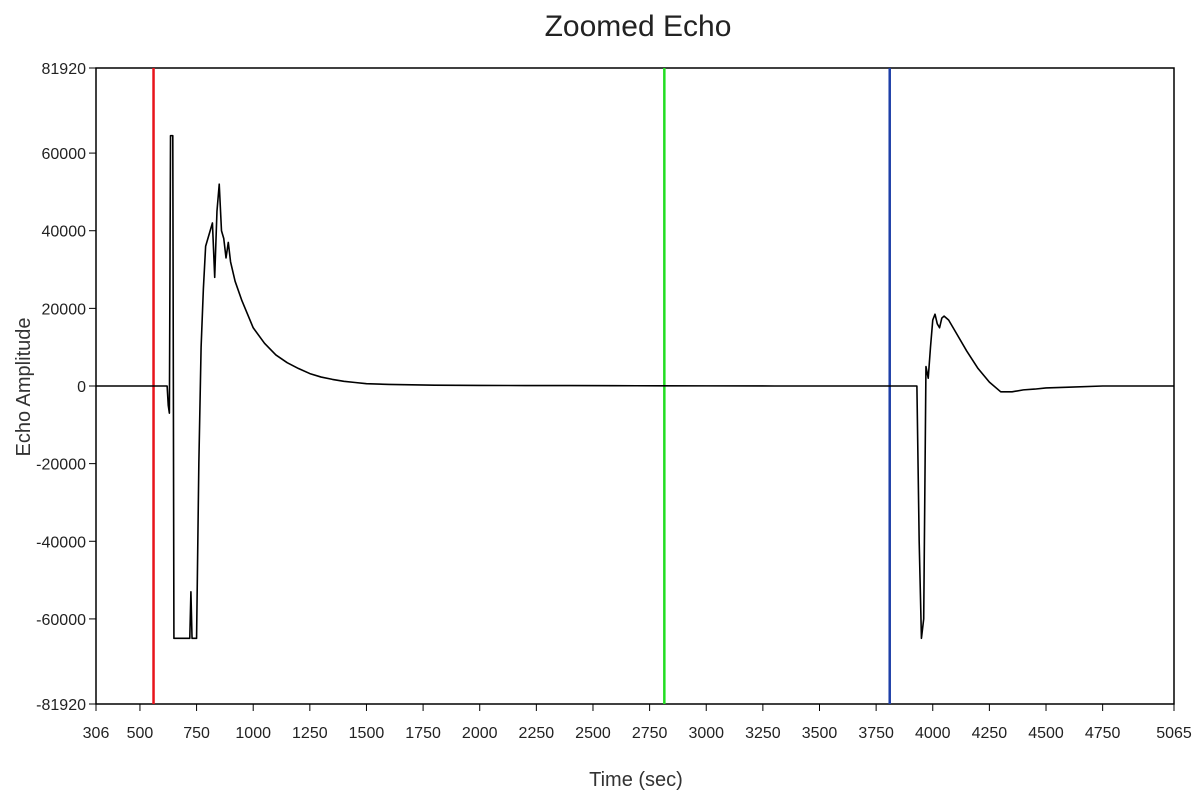 The height and width of the screenshot is (802, 1202). Describe the element at coordinates (1174, 733) in the screenshot. I see `x-tick-label: 5065` at that location.